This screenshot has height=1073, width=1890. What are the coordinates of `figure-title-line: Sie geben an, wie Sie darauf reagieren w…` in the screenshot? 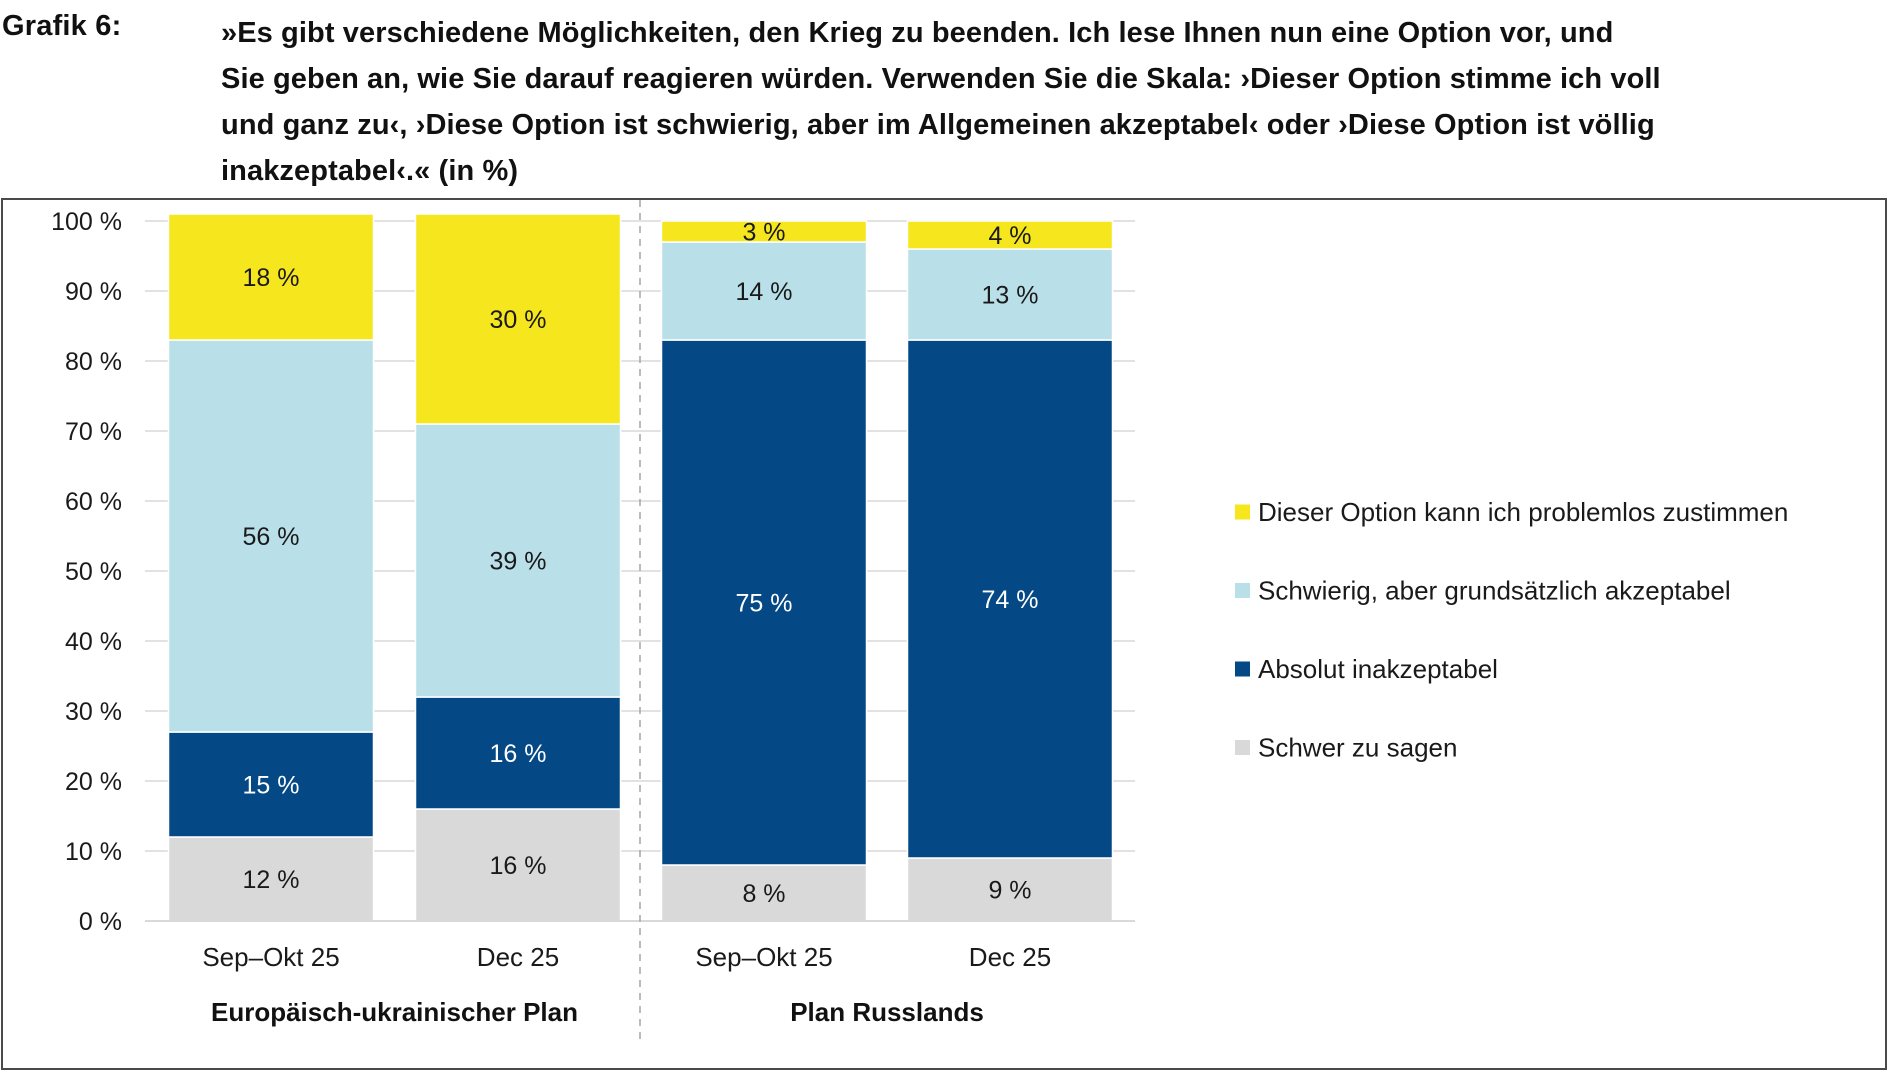 It's located at (941, 79).